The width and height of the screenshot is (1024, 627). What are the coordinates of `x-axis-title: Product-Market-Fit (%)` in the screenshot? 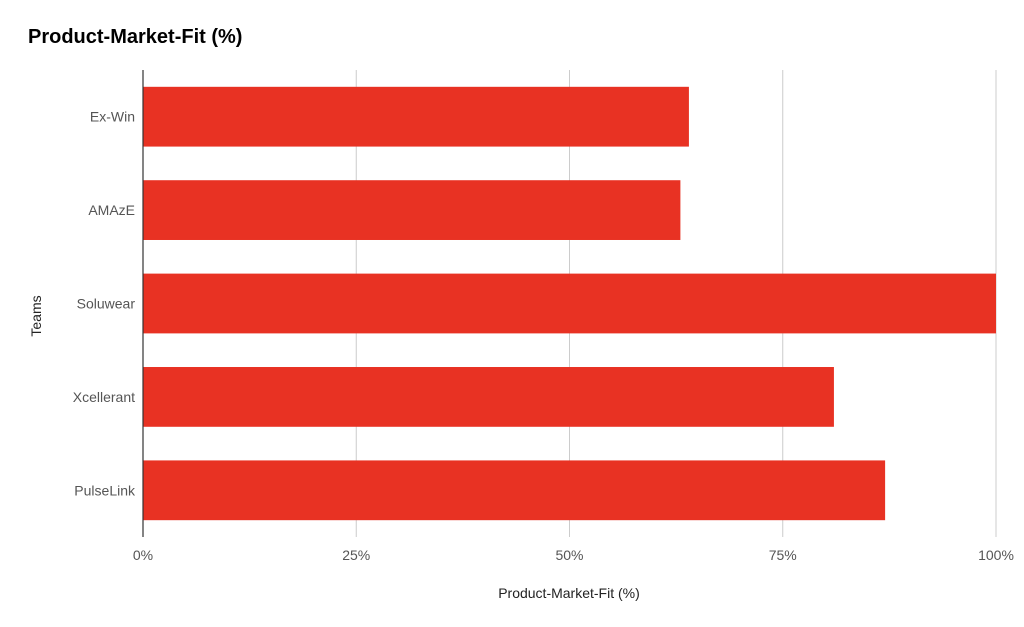 It's located at (569, 593).